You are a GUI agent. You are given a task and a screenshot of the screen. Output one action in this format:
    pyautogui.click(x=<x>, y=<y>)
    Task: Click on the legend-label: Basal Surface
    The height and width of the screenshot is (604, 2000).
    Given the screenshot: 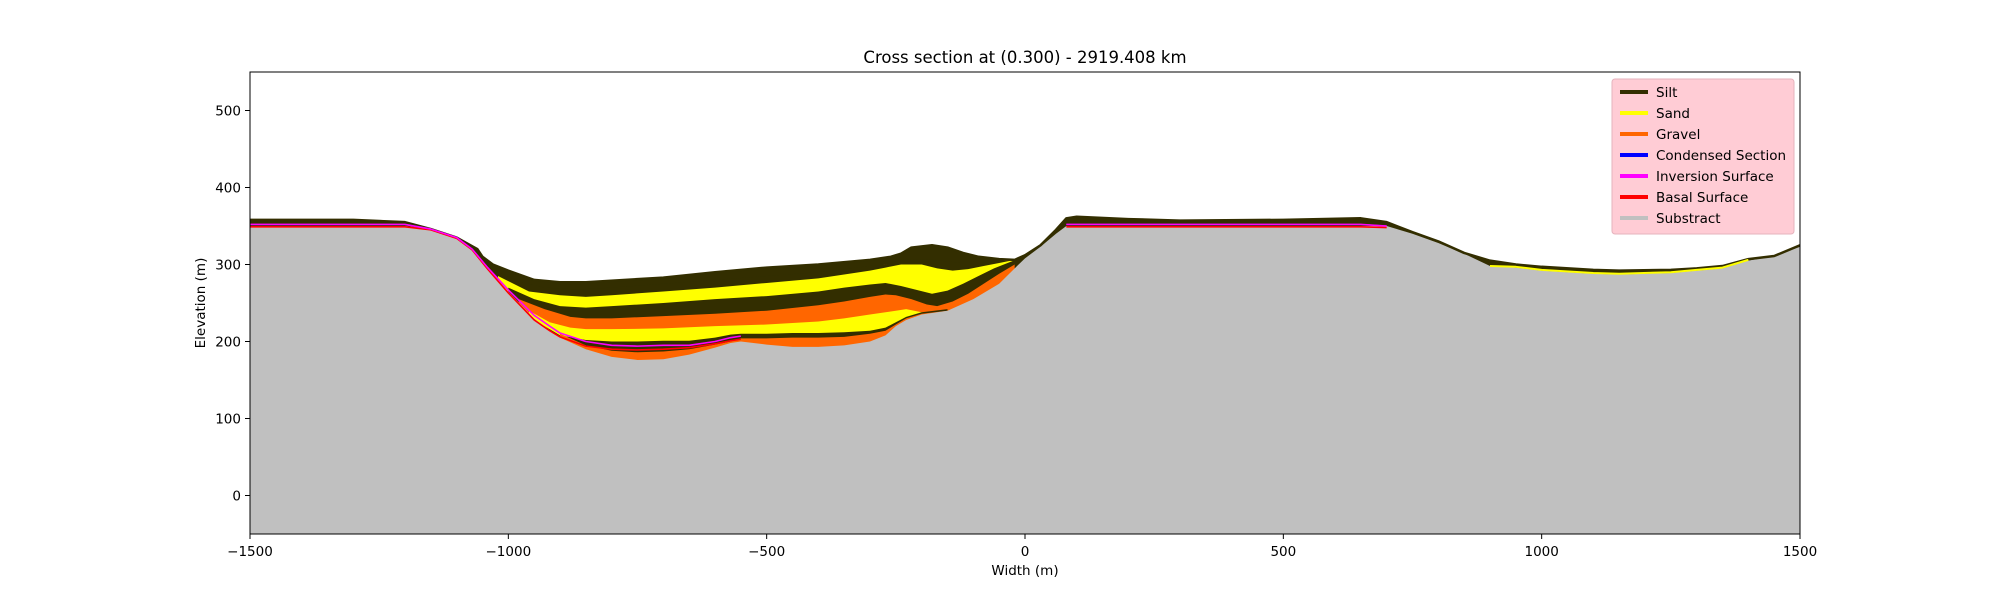 What is the action you would take?
    pyautogui.click(x=1702, y=198)
    